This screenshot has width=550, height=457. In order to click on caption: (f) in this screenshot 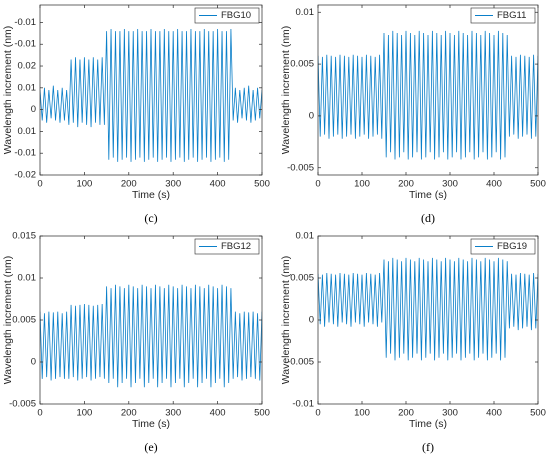, I will do `click(428, 447)`.